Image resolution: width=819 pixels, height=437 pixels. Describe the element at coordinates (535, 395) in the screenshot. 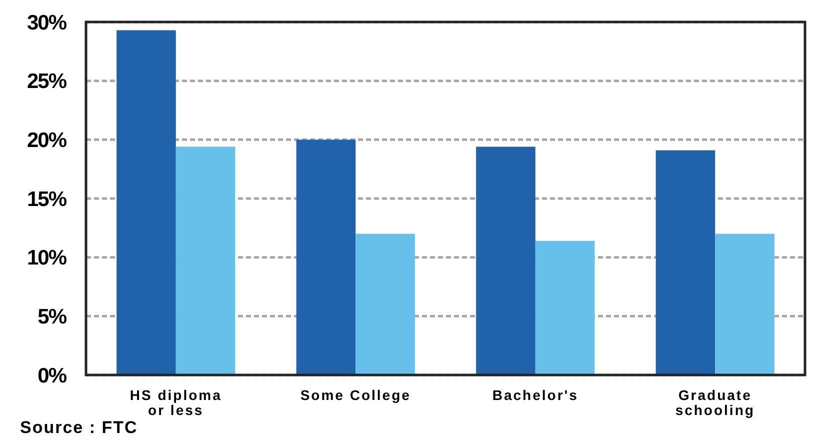

I see `x-tick-label: Bachelor's` at that location.